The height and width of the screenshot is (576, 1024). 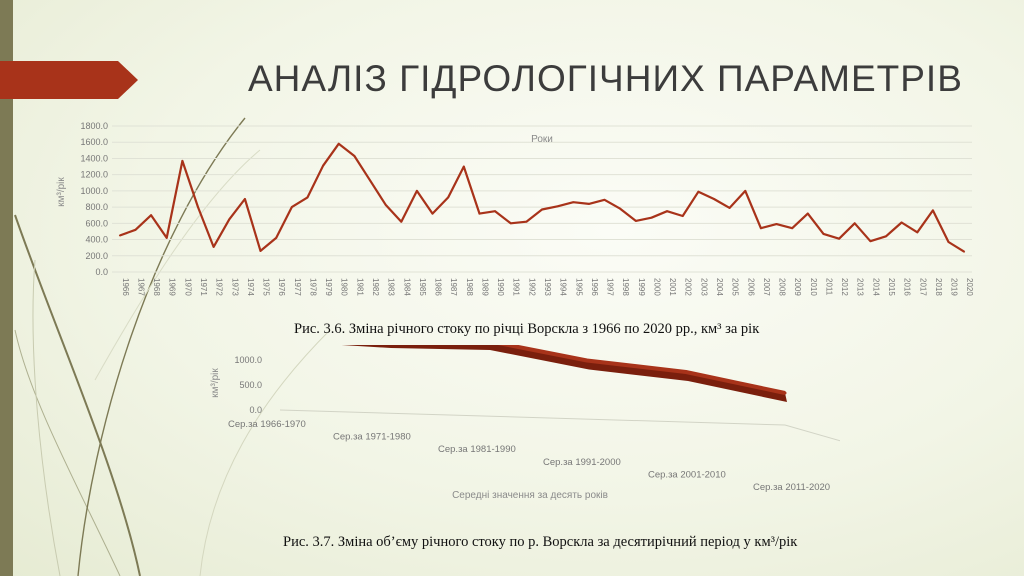 I want to click on x-tick-label: 1976, so click(x=281, y=287).